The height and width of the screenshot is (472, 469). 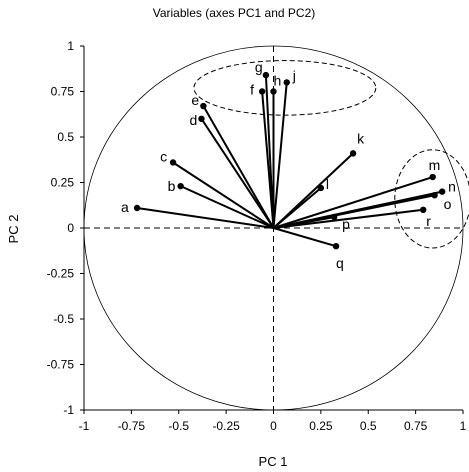 I want to click on y-tick-label: -0.75, so click(x=61, y=365).